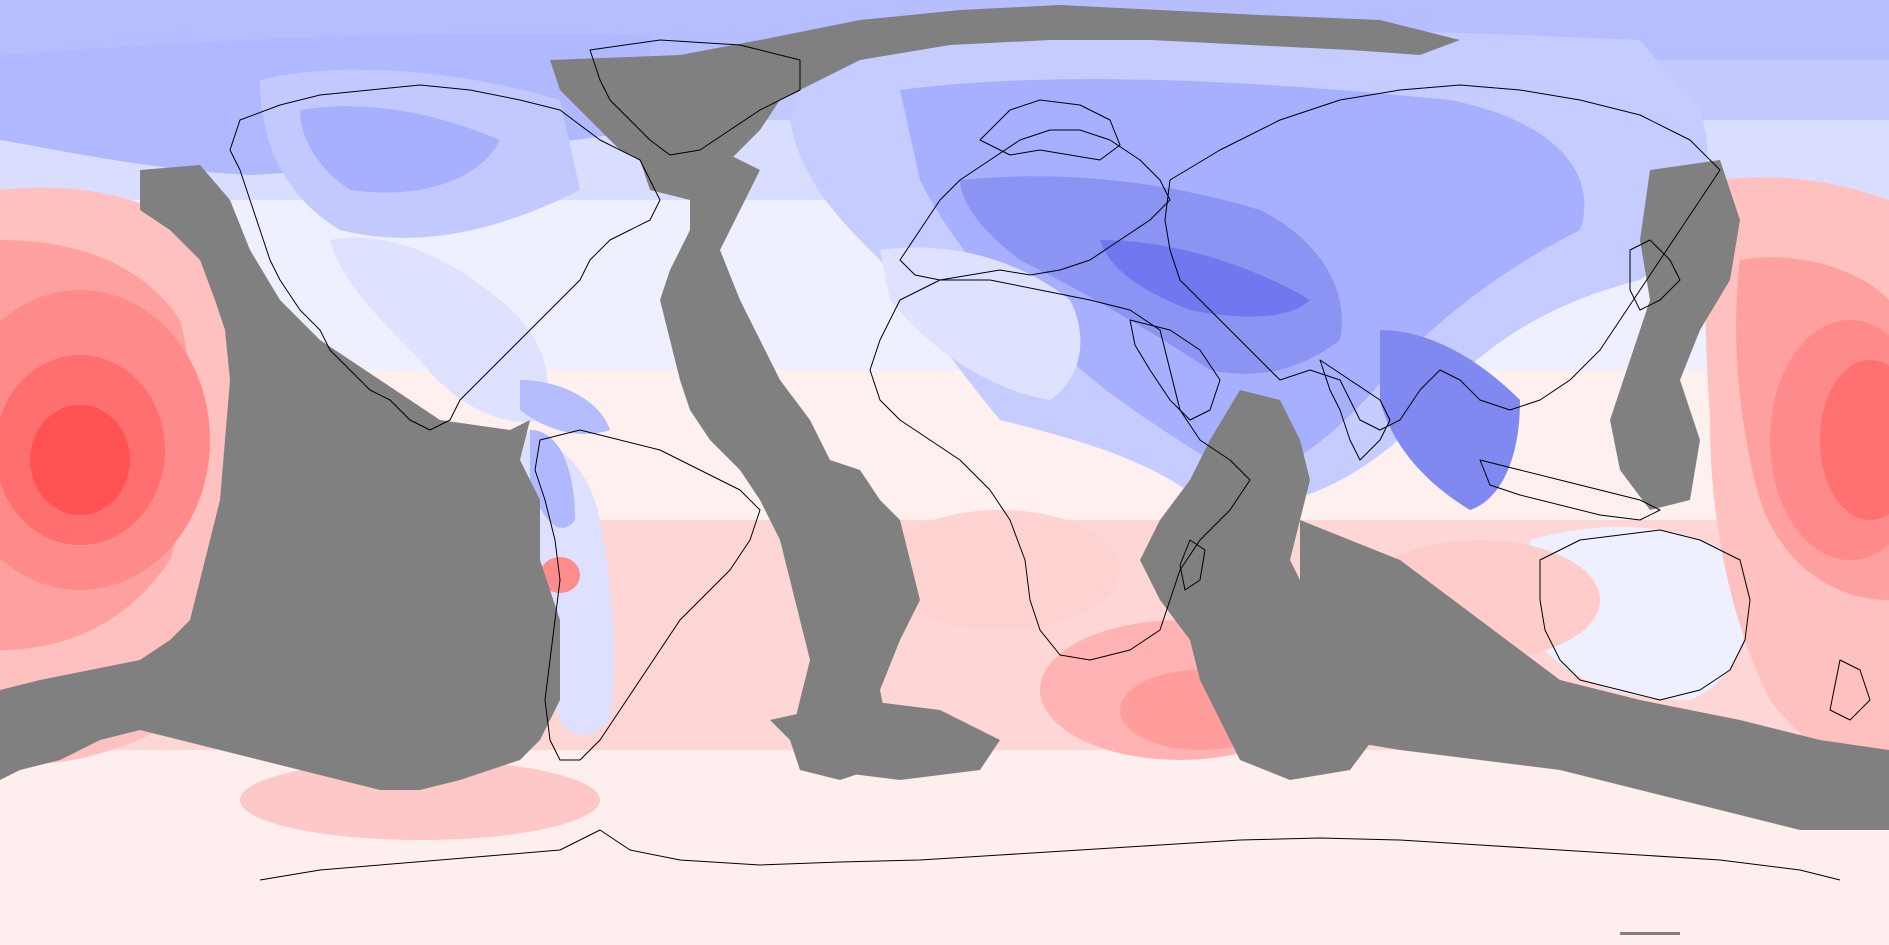 The width and height of the screenshot is (1889, 945). Describe the element at coordinates (1650, 933) in the screenshot. I see `scale-bar` at that location.